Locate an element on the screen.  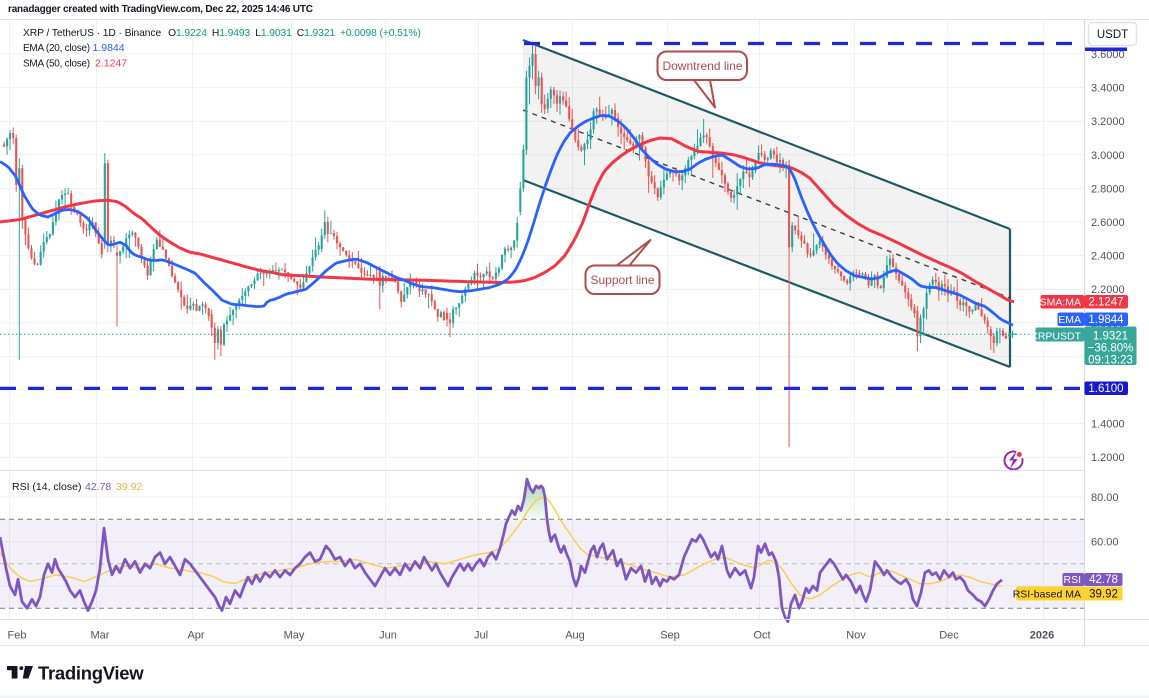
svg-text: Mar is located at coordinates (100, 636).